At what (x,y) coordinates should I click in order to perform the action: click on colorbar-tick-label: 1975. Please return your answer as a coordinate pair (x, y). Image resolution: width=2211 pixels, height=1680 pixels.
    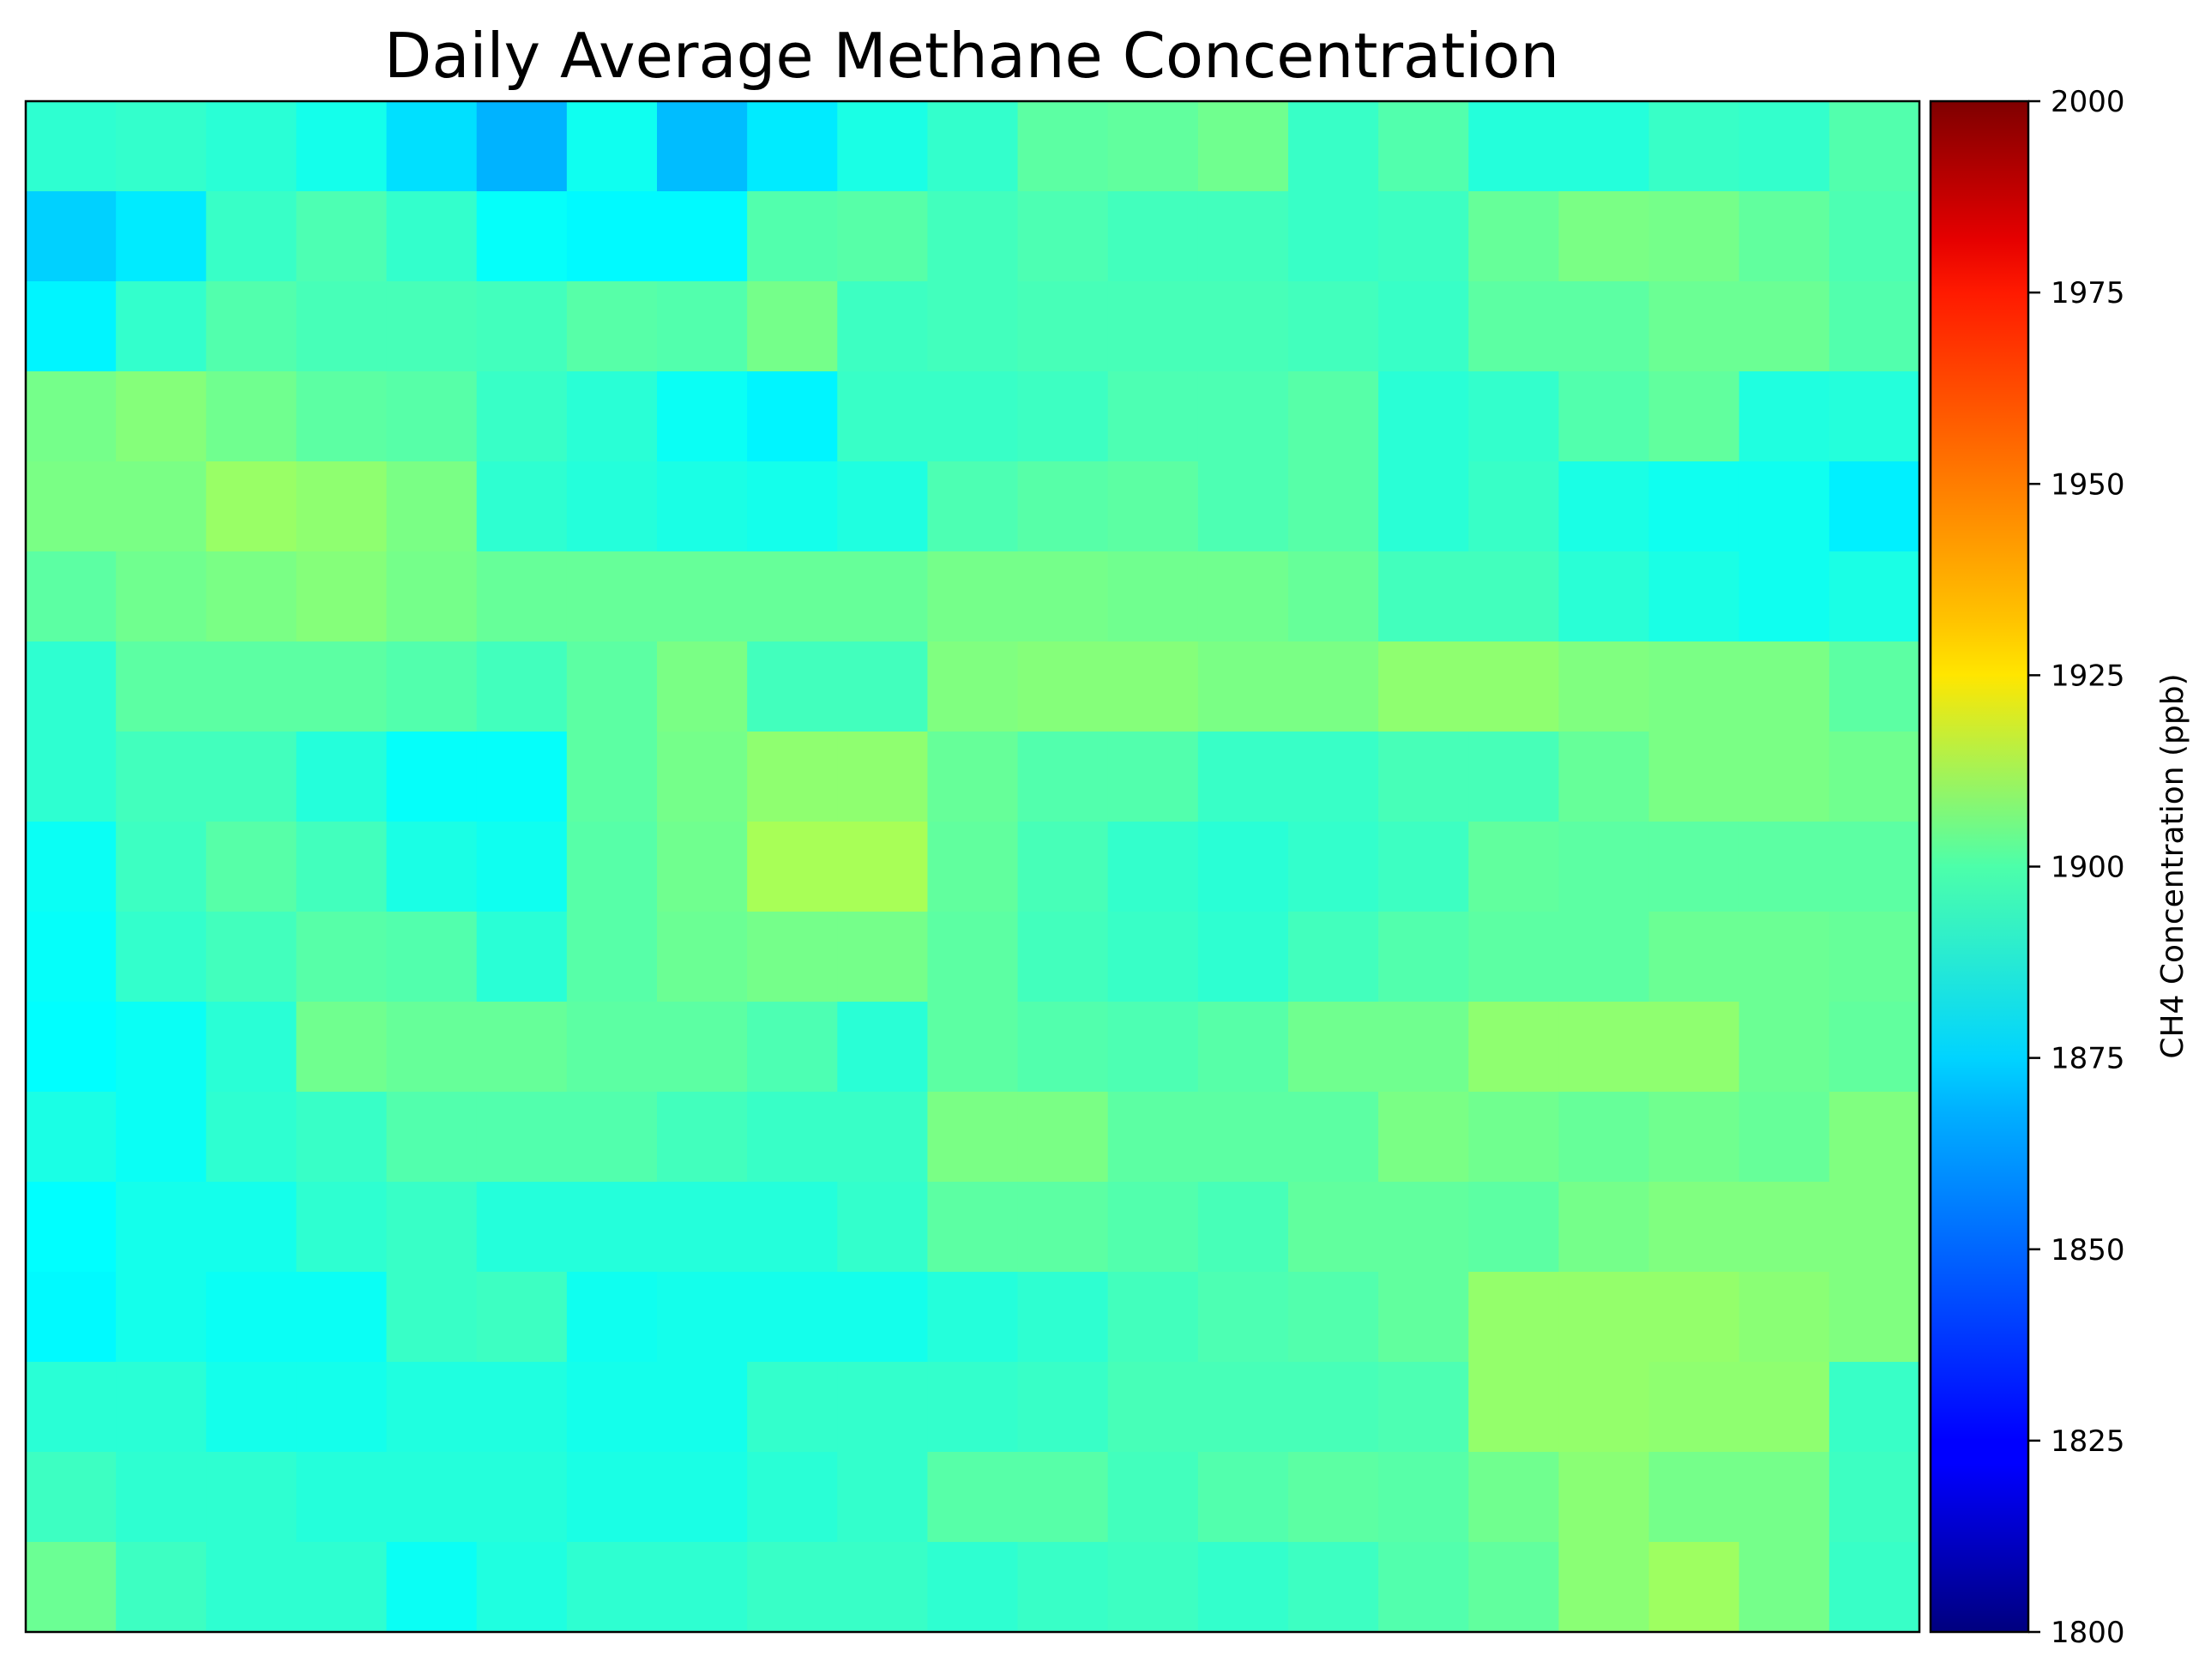
    Looking at the image, I should click on (2088, 293).